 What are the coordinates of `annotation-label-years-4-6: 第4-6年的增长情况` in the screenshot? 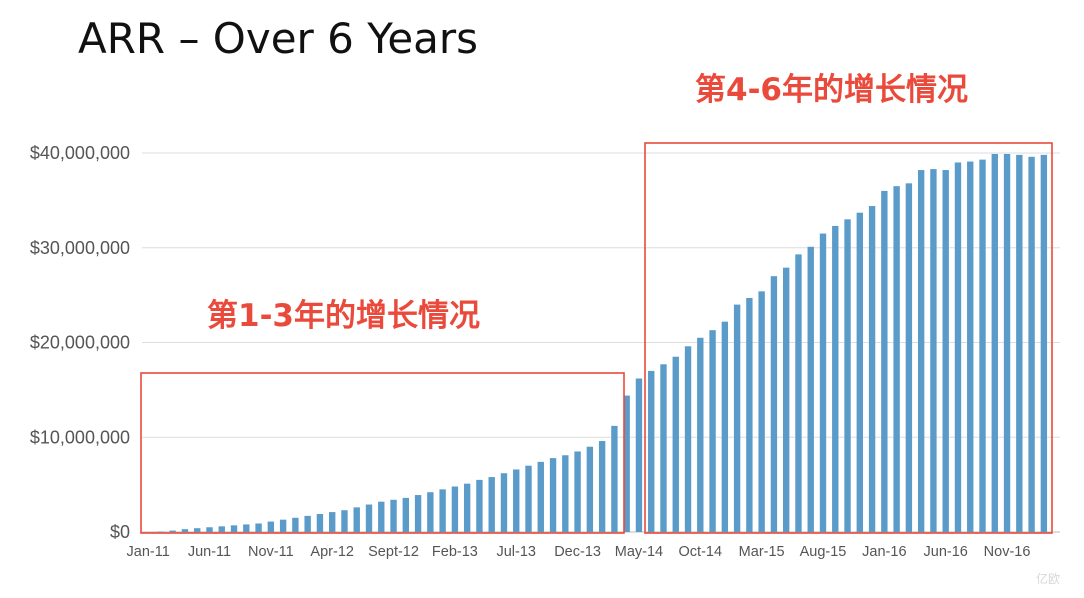 It's located at (831, 90).